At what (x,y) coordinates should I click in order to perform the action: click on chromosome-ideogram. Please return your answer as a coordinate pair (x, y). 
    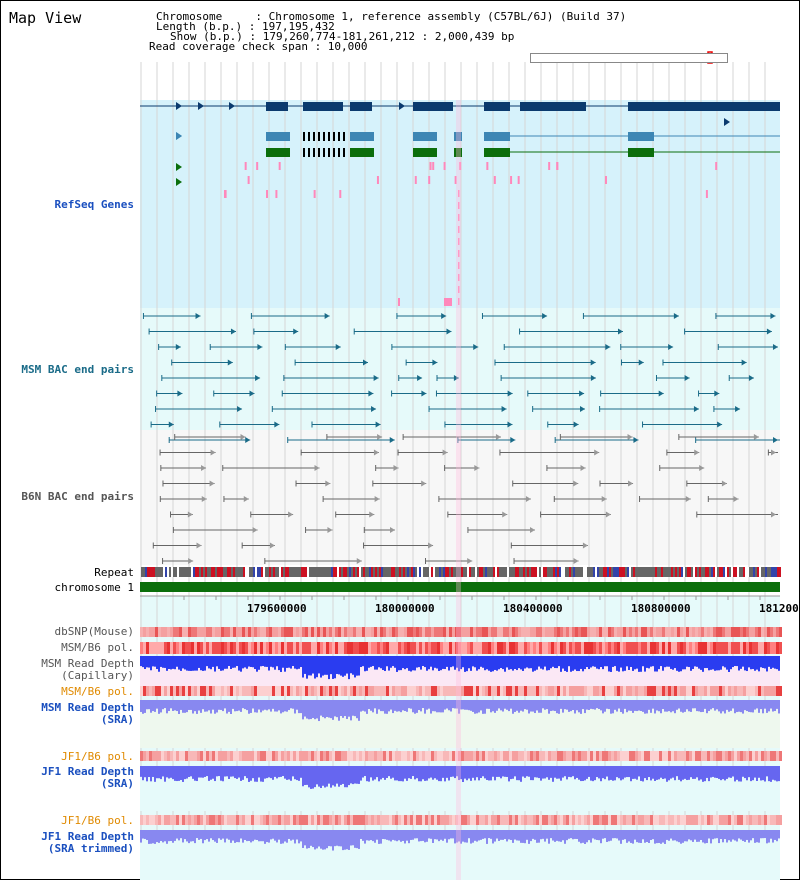
    Looking at the image, I should click on (629, 58).